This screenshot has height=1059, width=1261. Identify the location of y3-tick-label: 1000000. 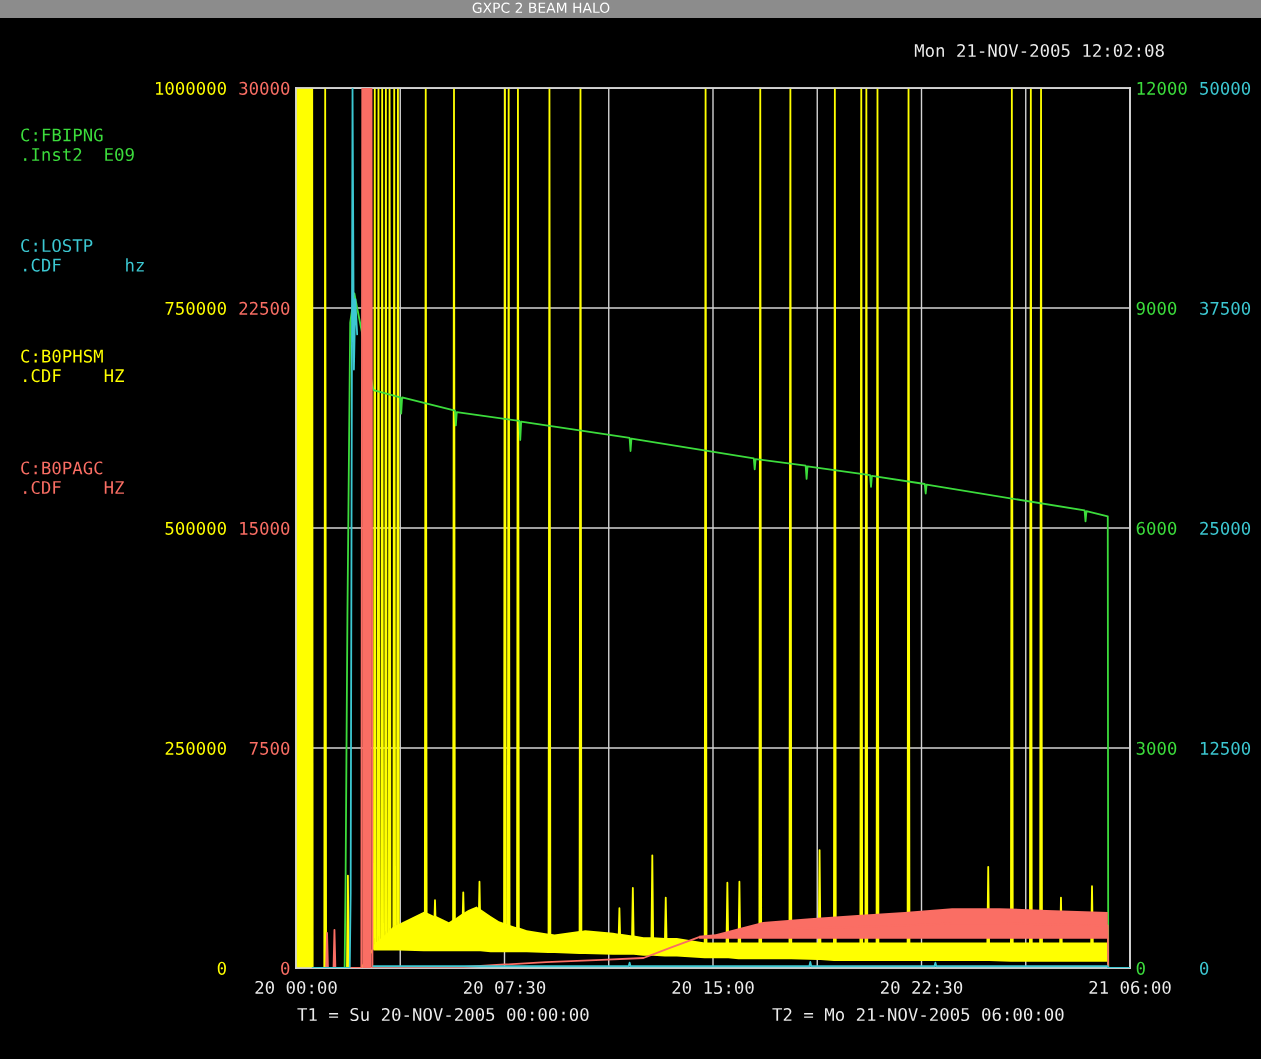
(191, 88).